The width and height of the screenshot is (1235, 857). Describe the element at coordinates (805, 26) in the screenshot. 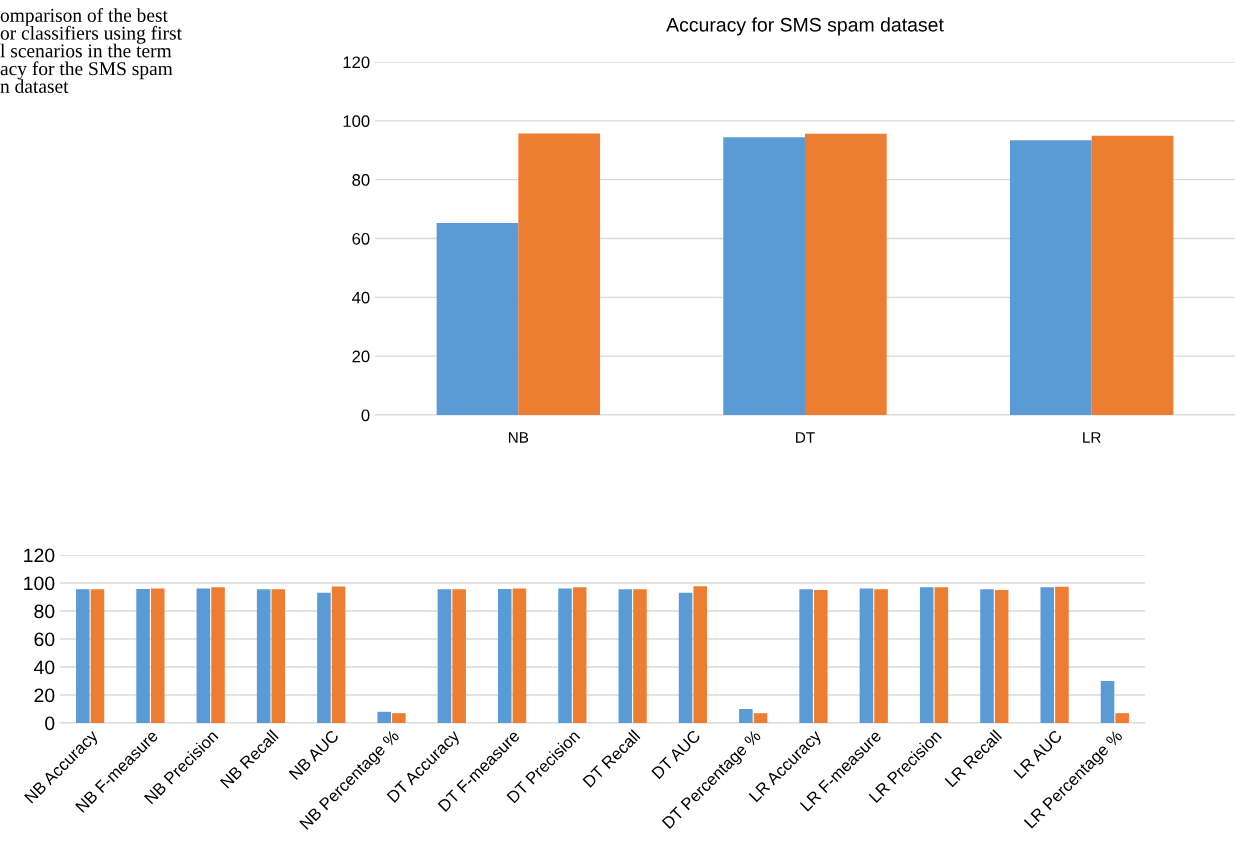

I see `chart-title: Accuracy for SMS spam dataset` at that location.